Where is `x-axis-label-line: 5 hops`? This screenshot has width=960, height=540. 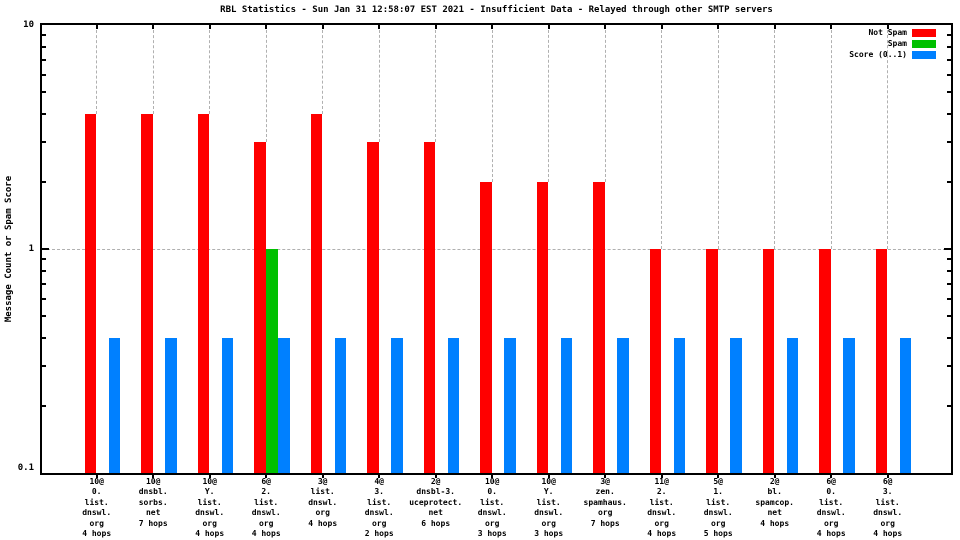
x-axis-label-line: 5 hops is located at coordinates (718, 534).